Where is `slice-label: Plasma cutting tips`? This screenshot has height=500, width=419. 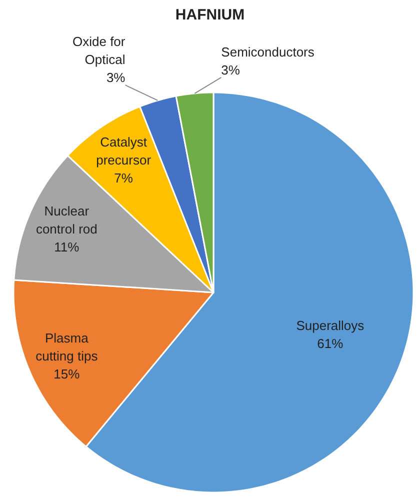
slice-label: Plasma cutting tips is located at coordinates (67, 347).